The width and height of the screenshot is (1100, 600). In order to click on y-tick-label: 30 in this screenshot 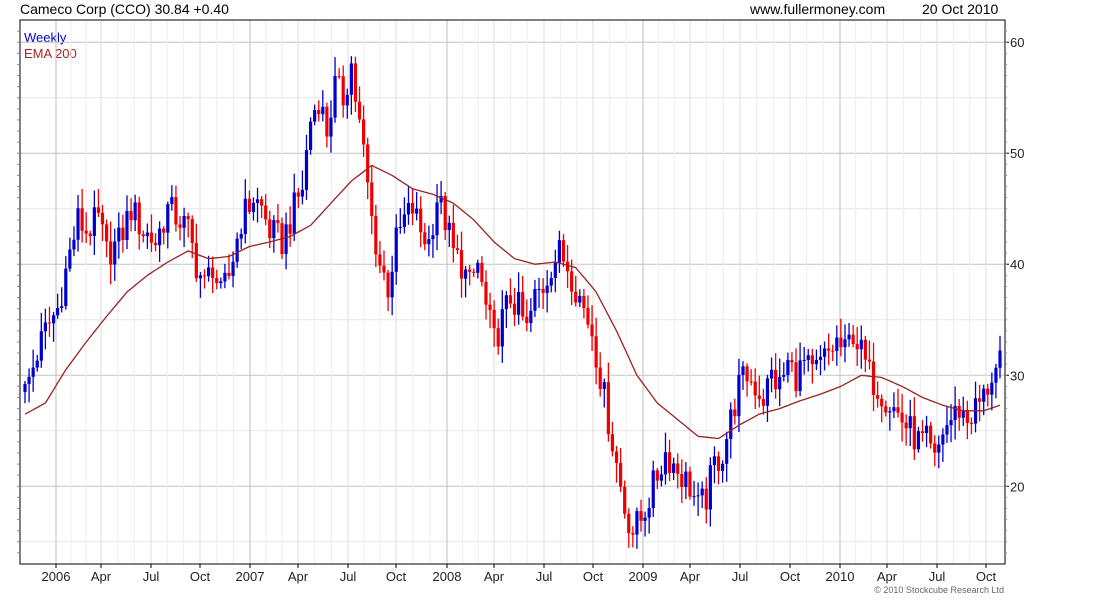, I will do `click(1017, 375)`.